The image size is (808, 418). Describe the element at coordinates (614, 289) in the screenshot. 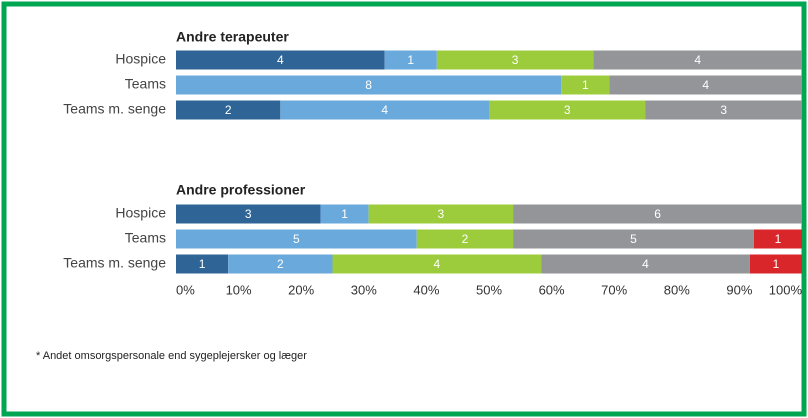

I see `x-tick-label: 70%` at that location.